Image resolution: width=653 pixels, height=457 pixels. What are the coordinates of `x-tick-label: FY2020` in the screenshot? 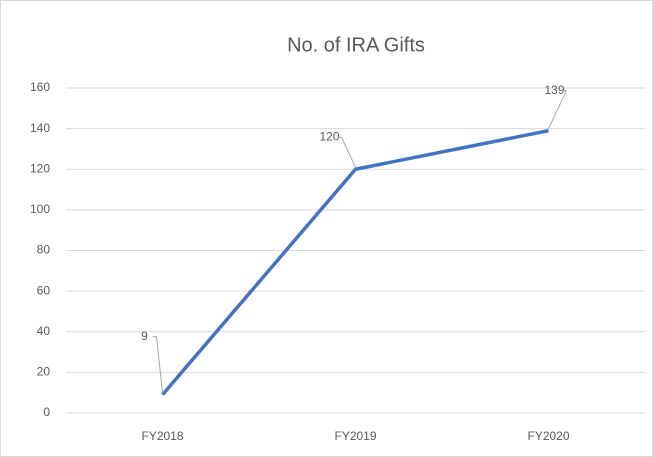 It's located at (548, 436).